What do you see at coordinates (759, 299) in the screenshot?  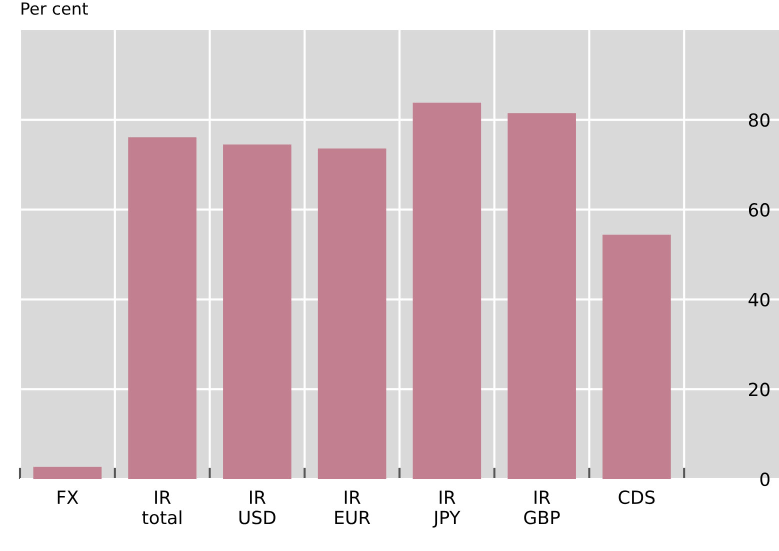 I see `y-tick-label: 40` at bounding box center [759, 299].